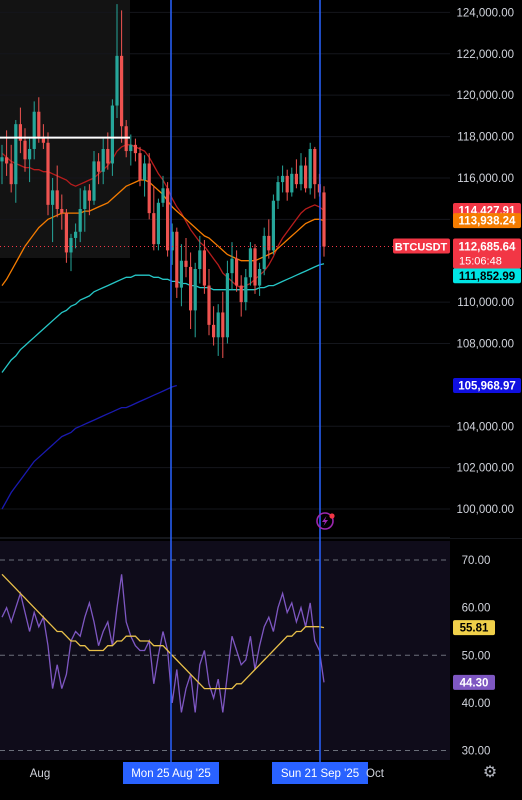 This screenshot has width=522, height=800. Describe the element at coordinates (474, 628) in the screenshot. I see `rsi-ma-tag-bg` at that location.